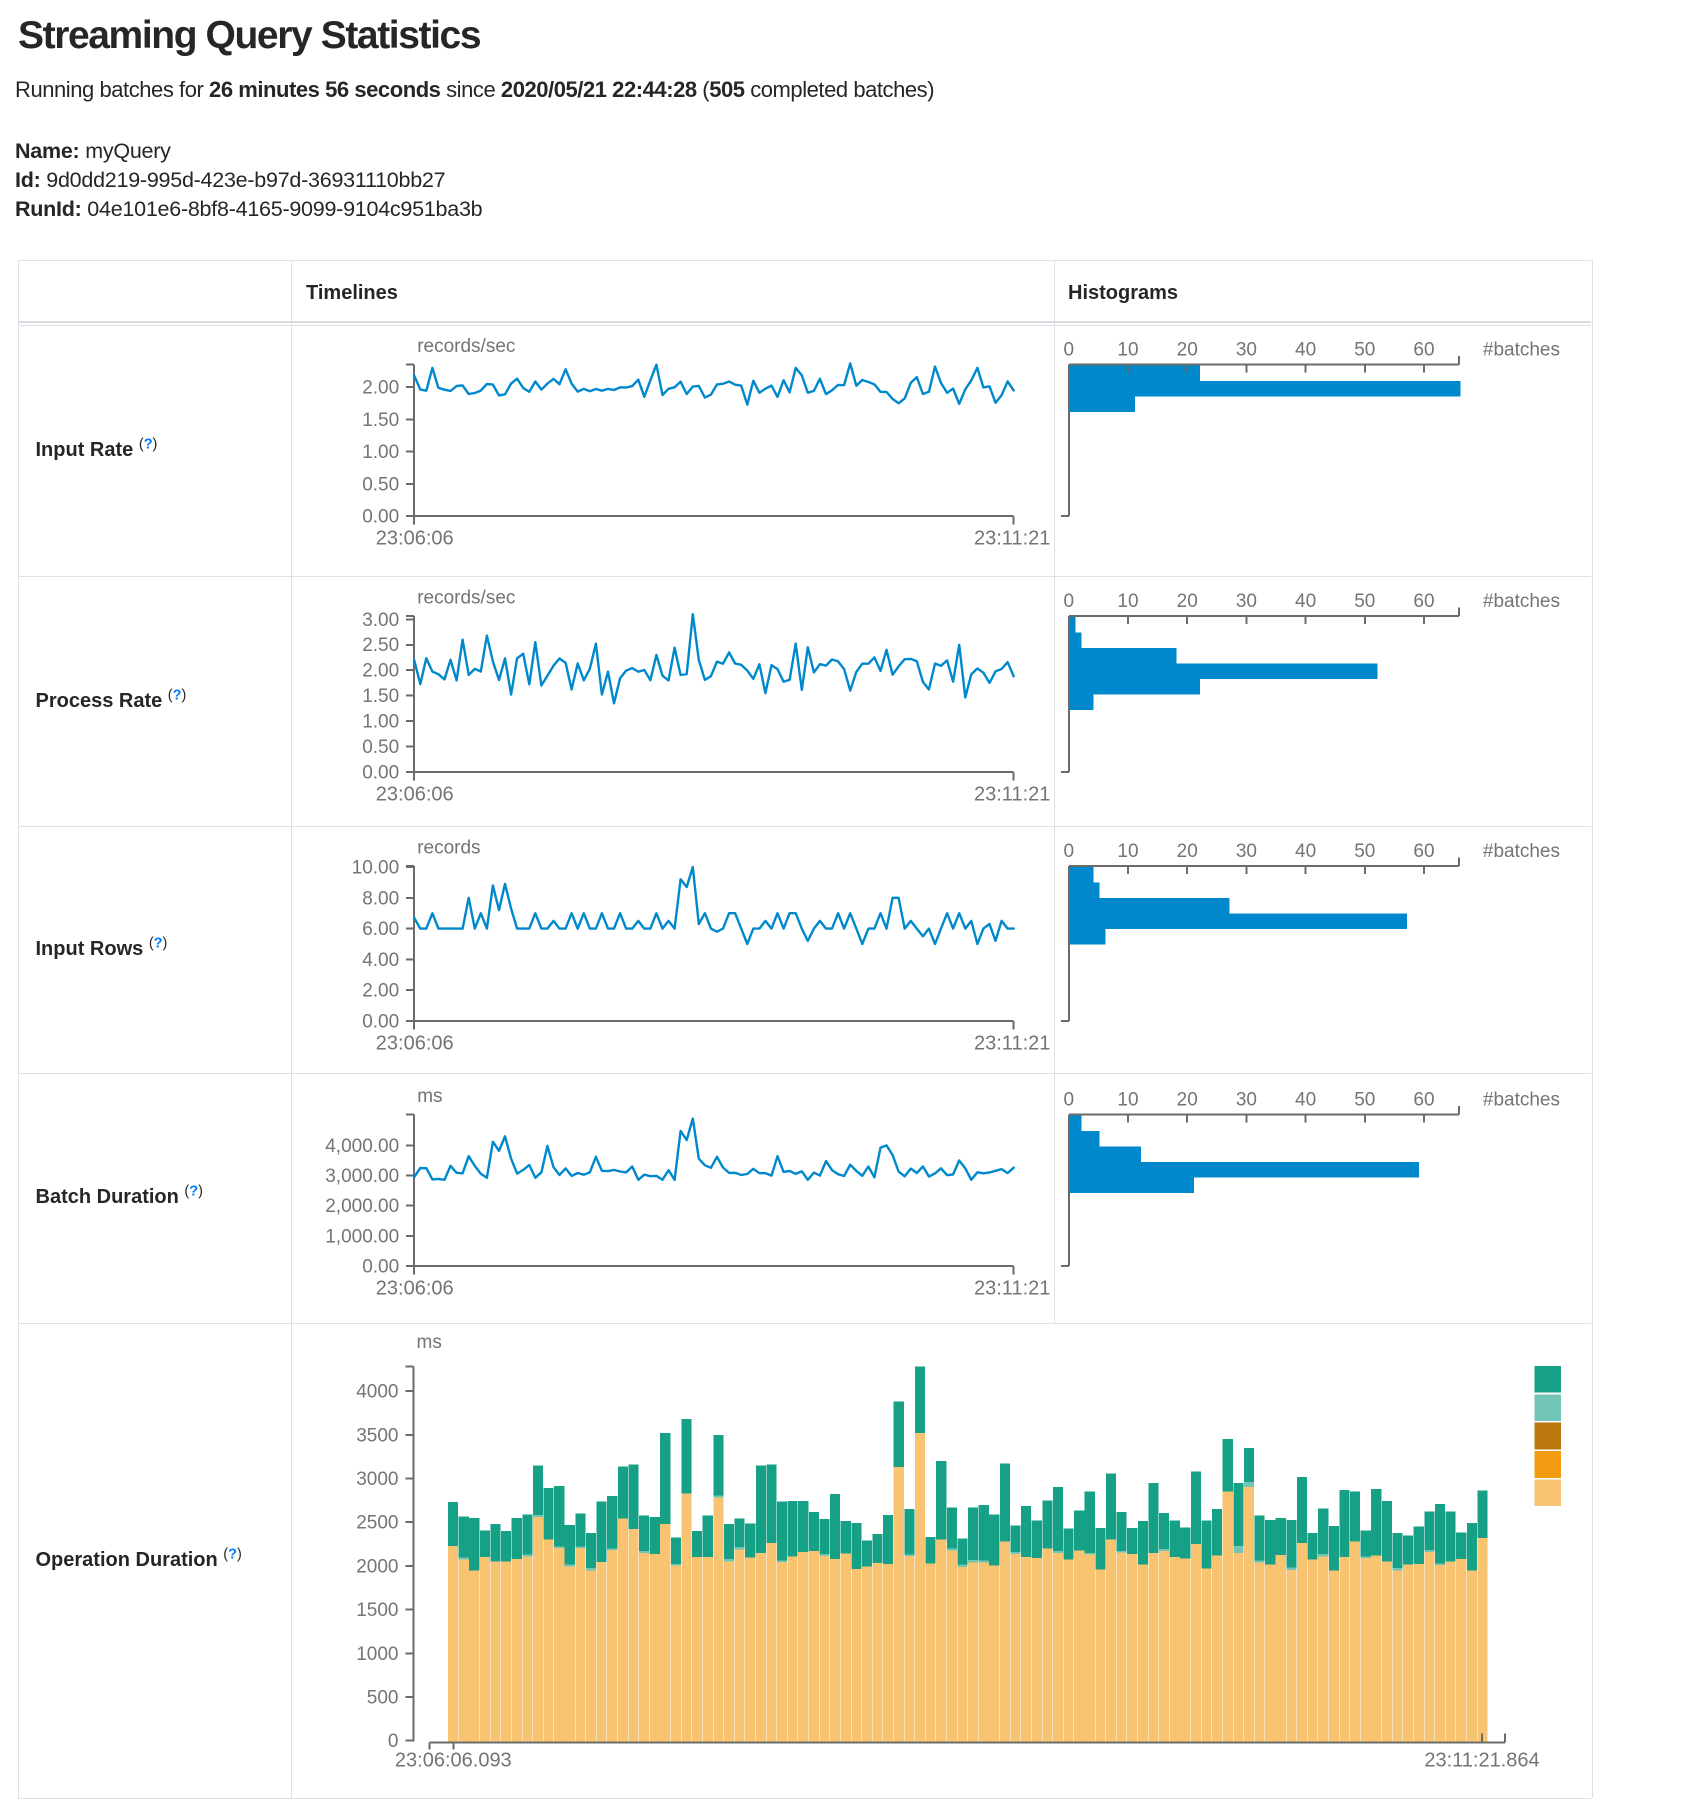 The image size is (1693, 1820). Describe the element at coordinates (380, 960) in the screenshot. I see `svg-text: 4.00` at that location.